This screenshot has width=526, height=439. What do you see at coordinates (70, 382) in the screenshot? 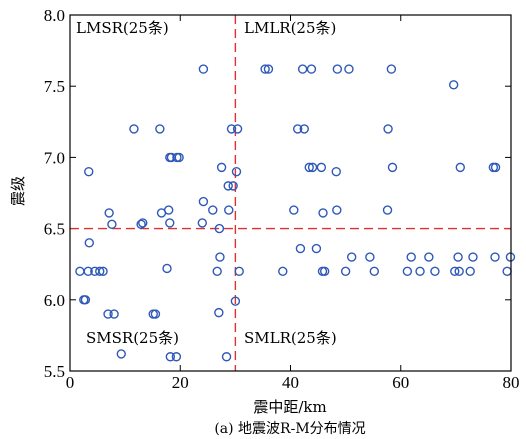
I see `x-tick-label: 0` at bounding box center [70, 382].